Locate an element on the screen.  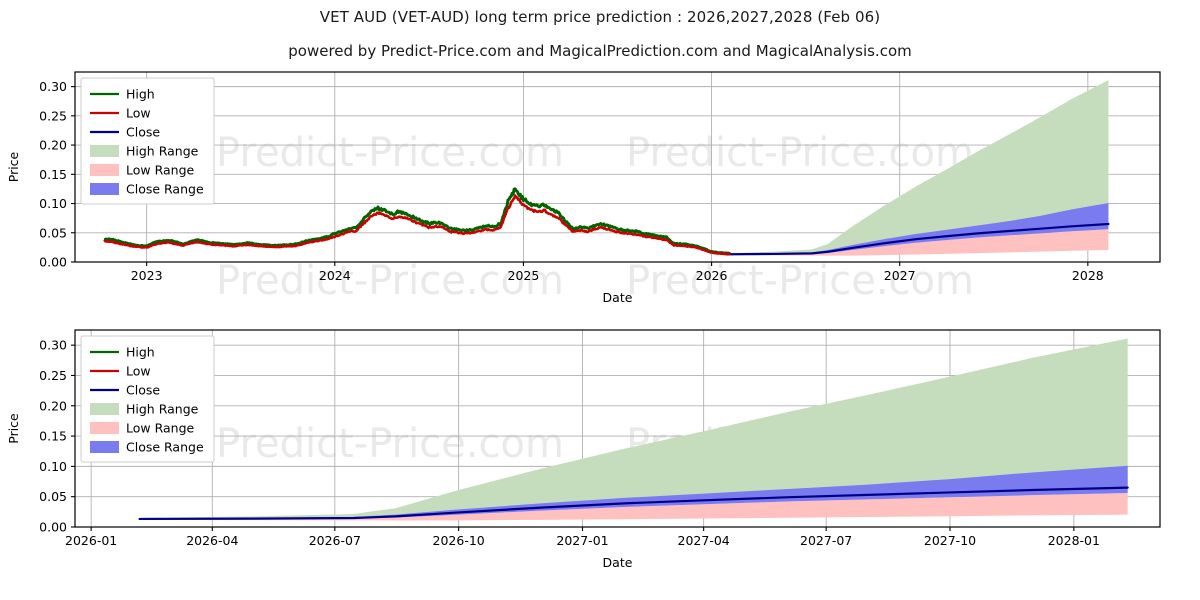
x-tick-label: 2028-01 is located at coordinates (1074, 540).